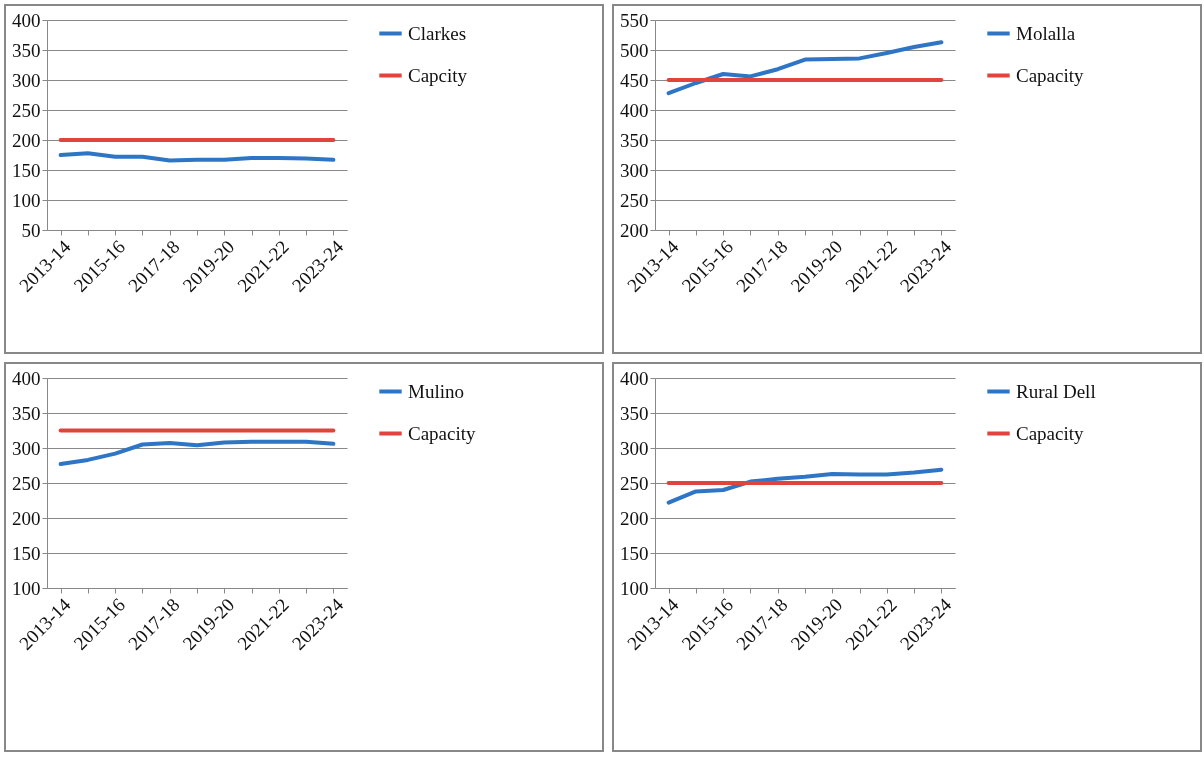 The height and width of the screenshot is (775, 1204). Describe the element at coordinates (634, 80) in the screenshot. I see `y-tick-label: 450` at that location.